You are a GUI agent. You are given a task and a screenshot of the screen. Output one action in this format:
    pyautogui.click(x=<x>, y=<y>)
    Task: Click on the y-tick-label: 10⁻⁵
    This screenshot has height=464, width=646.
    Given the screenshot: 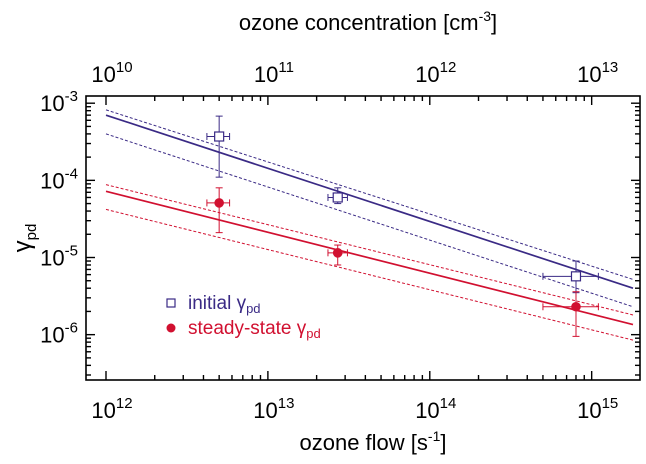 What is the action you would take?
    pyautogui.click(x=59, y=257)
    